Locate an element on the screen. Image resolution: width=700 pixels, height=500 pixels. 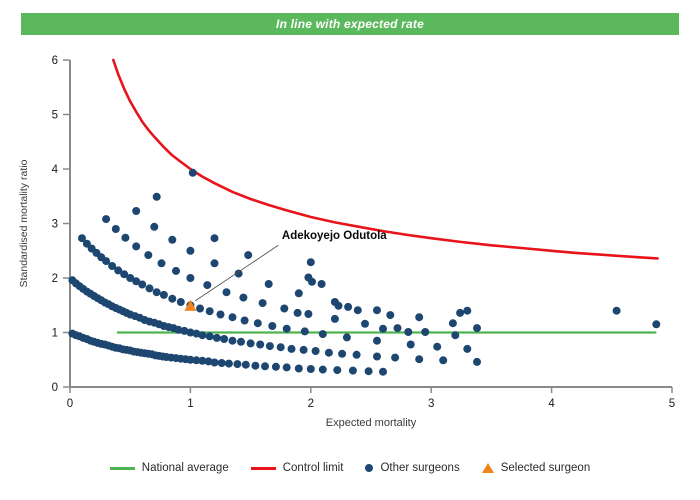
x-axis-tick-label: 3 is located at coordinates (431, 404).